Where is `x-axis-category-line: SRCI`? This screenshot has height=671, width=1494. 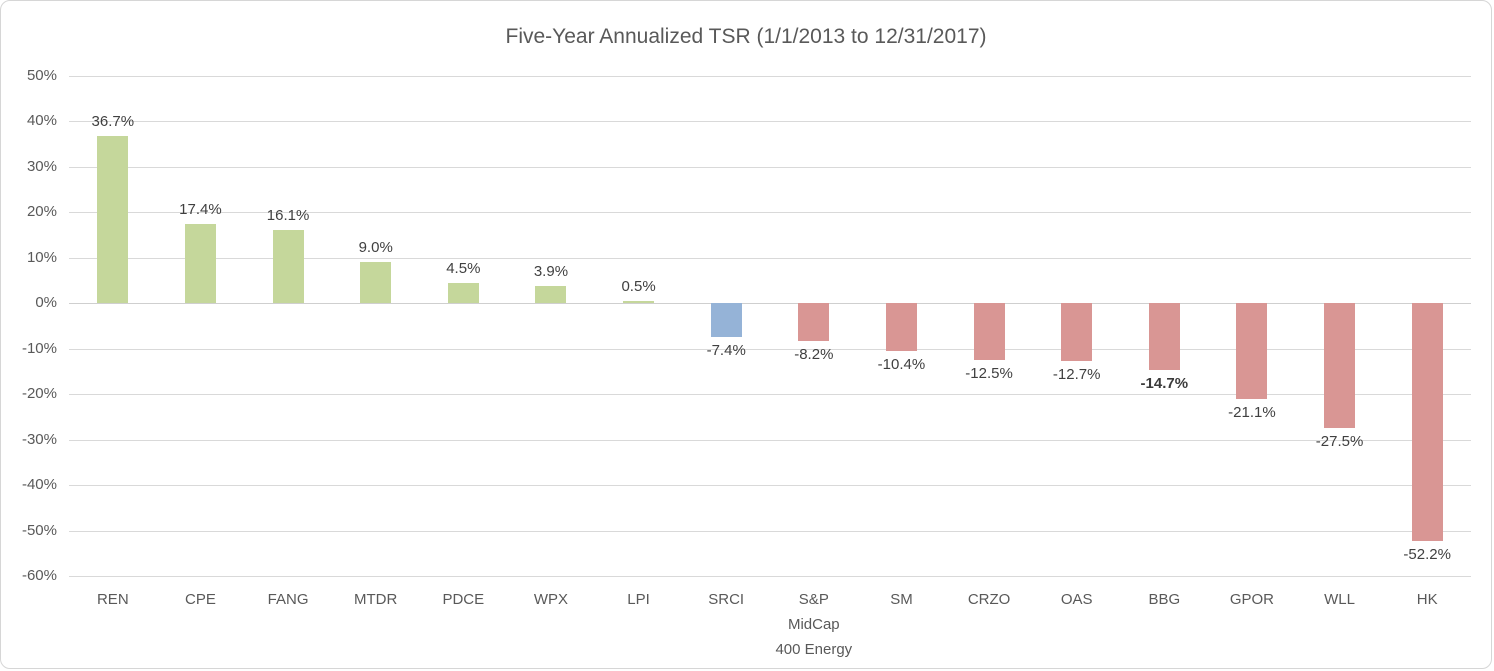 x-axis-category-line: SRCI is located at coordinates (726, 599).